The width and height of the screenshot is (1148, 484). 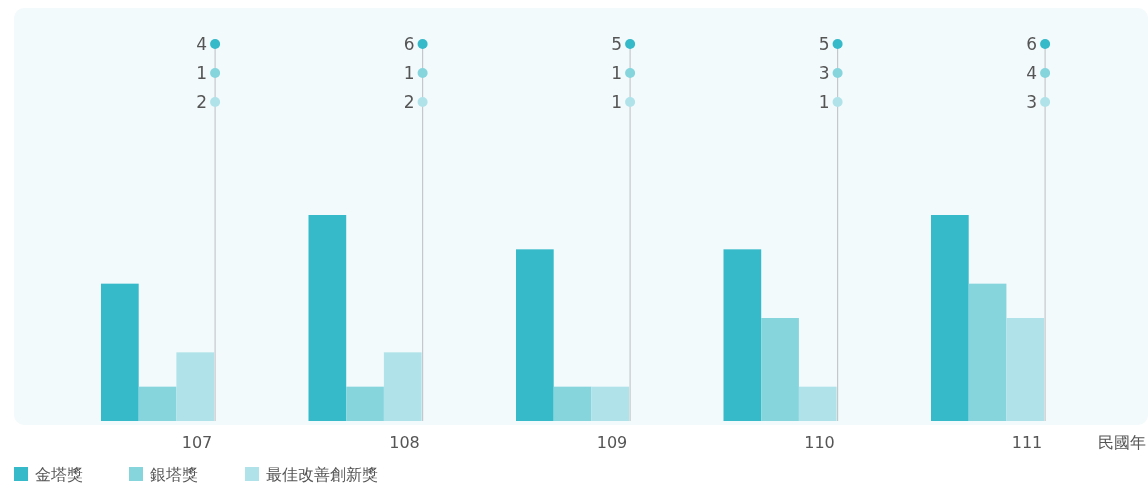 What do you see at coordinates (404, 442) in the screenshot?
I see `x-tick-label: 108` at bounding box center [404, 442].